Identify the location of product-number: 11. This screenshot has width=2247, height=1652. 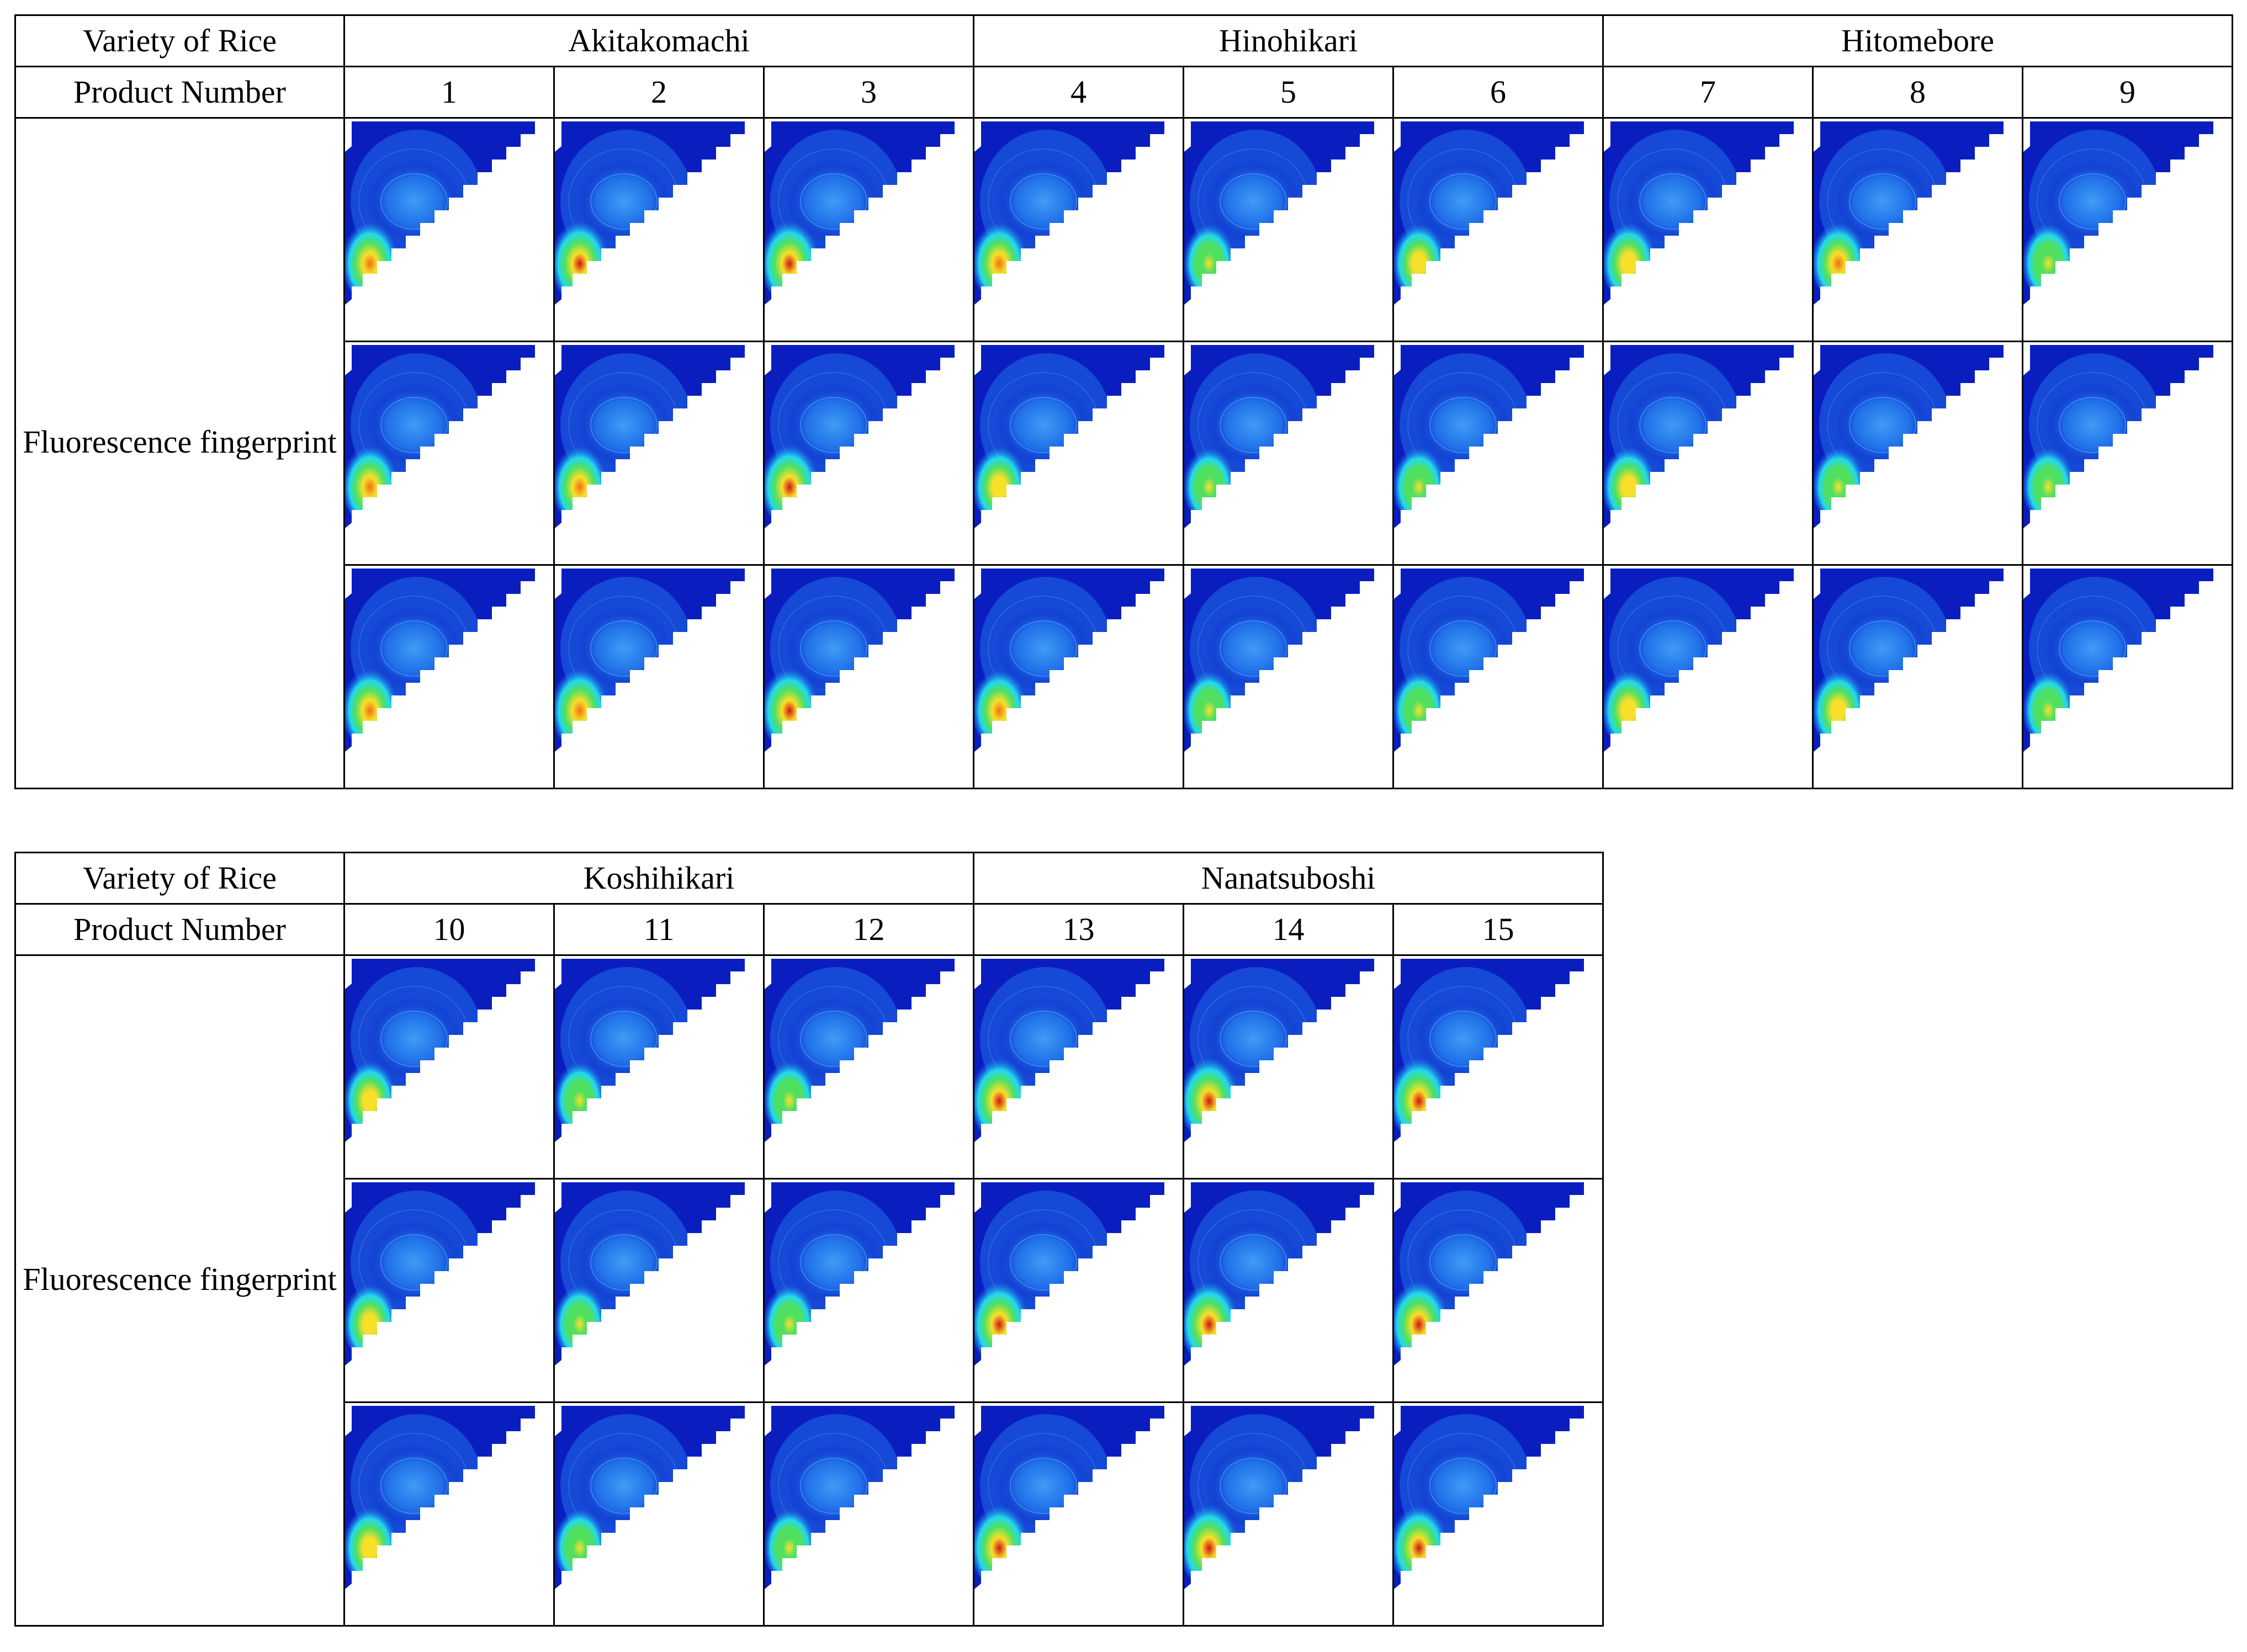
(659, 929).